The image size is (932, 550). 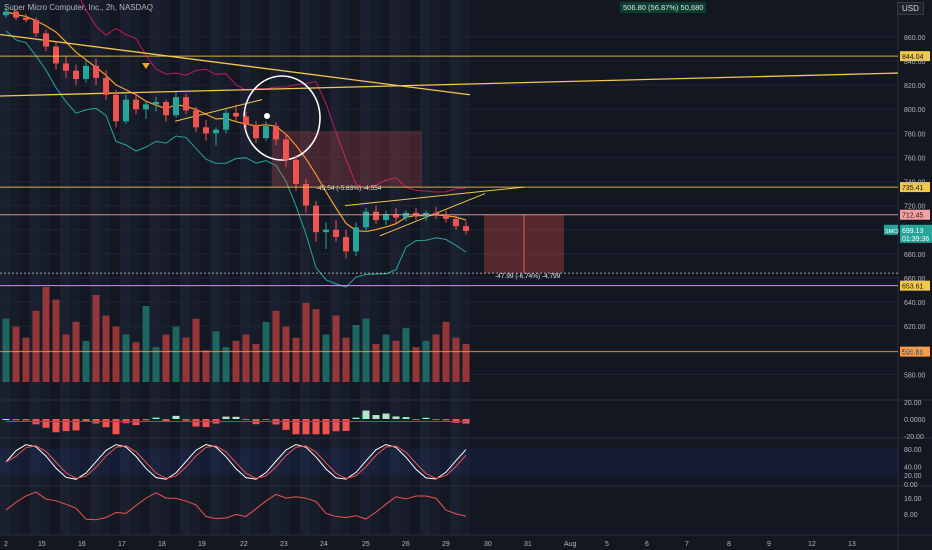 What do you see at coordinates (915, 134) in the screenshot?
I see `price-tick-label: 780.00` at bounding box center [915, 134].